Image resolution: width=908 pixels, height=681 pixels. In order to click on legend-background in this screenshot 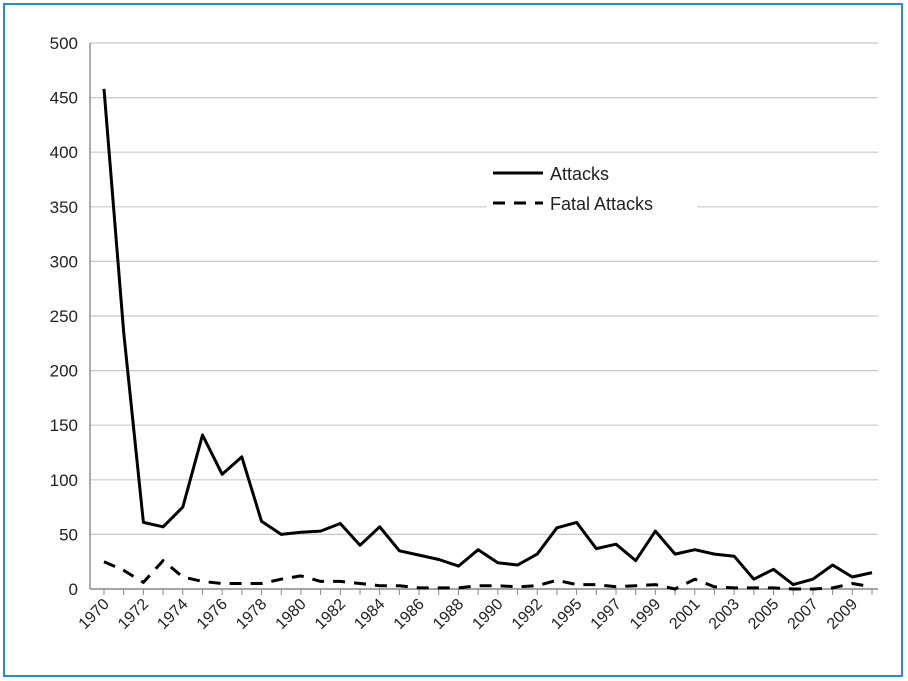, I will do `click(592, 188)`.